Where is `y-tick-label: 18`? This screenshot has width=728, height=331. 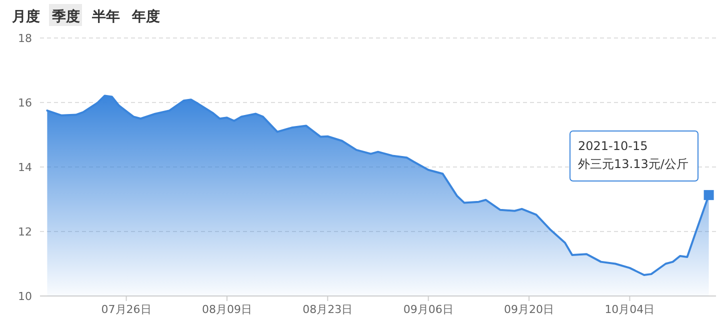
y-tick-label: 18 is located at coordinates (25, 38).